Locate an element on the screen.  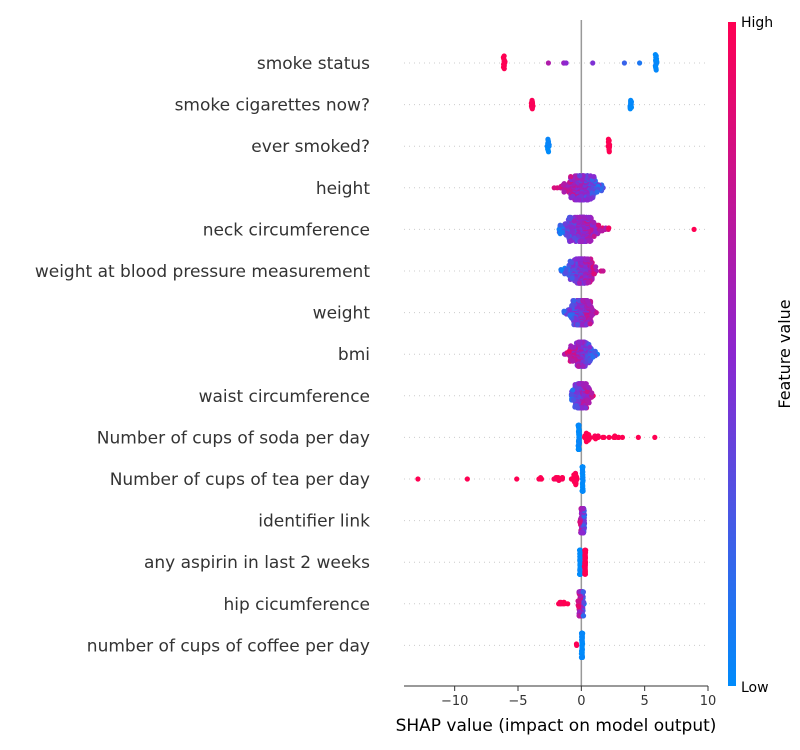
feature-label: any aspirin in last 2 weeks is located at coordinates (257, 563).